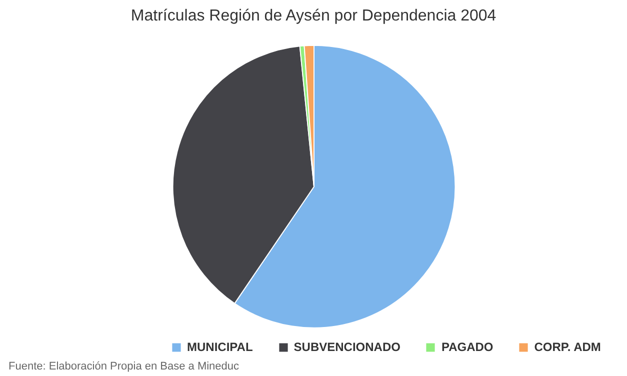 This screenshot has width=627, height=376. What do you see at coordinates (567, 347) in the screenshot?
I see `legend-label: CORP. ADM` at bounding box center [567, 347].